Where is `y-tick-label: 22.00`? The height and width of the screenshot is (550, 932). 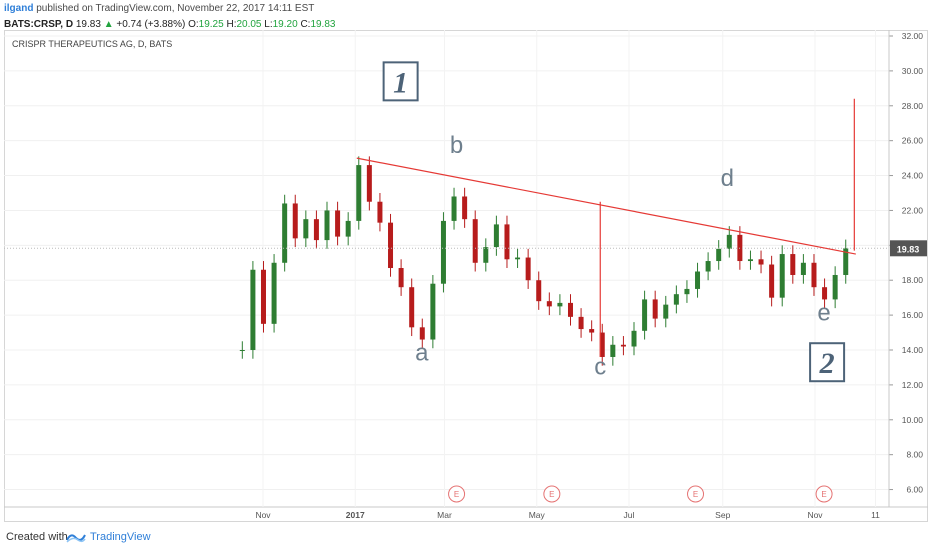
y-tick-label: 22.00 is located at coordinates (913, 210).